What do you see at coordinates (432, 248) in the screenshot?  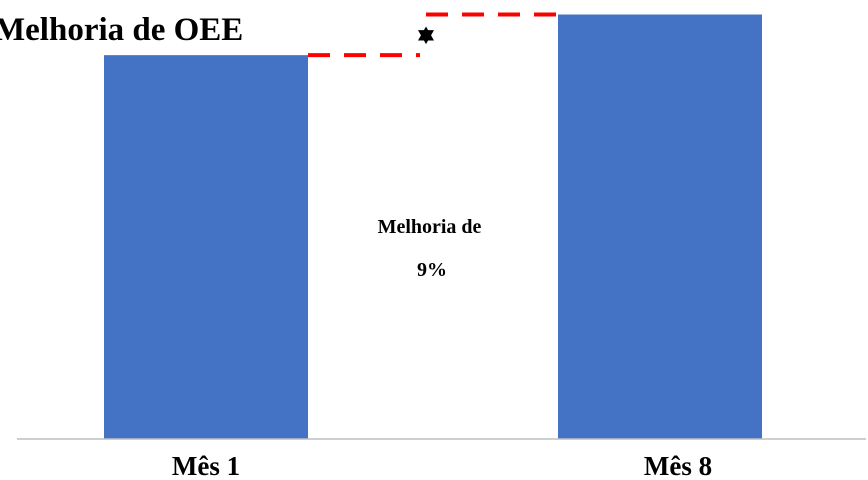 I see `improvement-annotation: Melhoria de 9%` at bounding box center [432, 248].